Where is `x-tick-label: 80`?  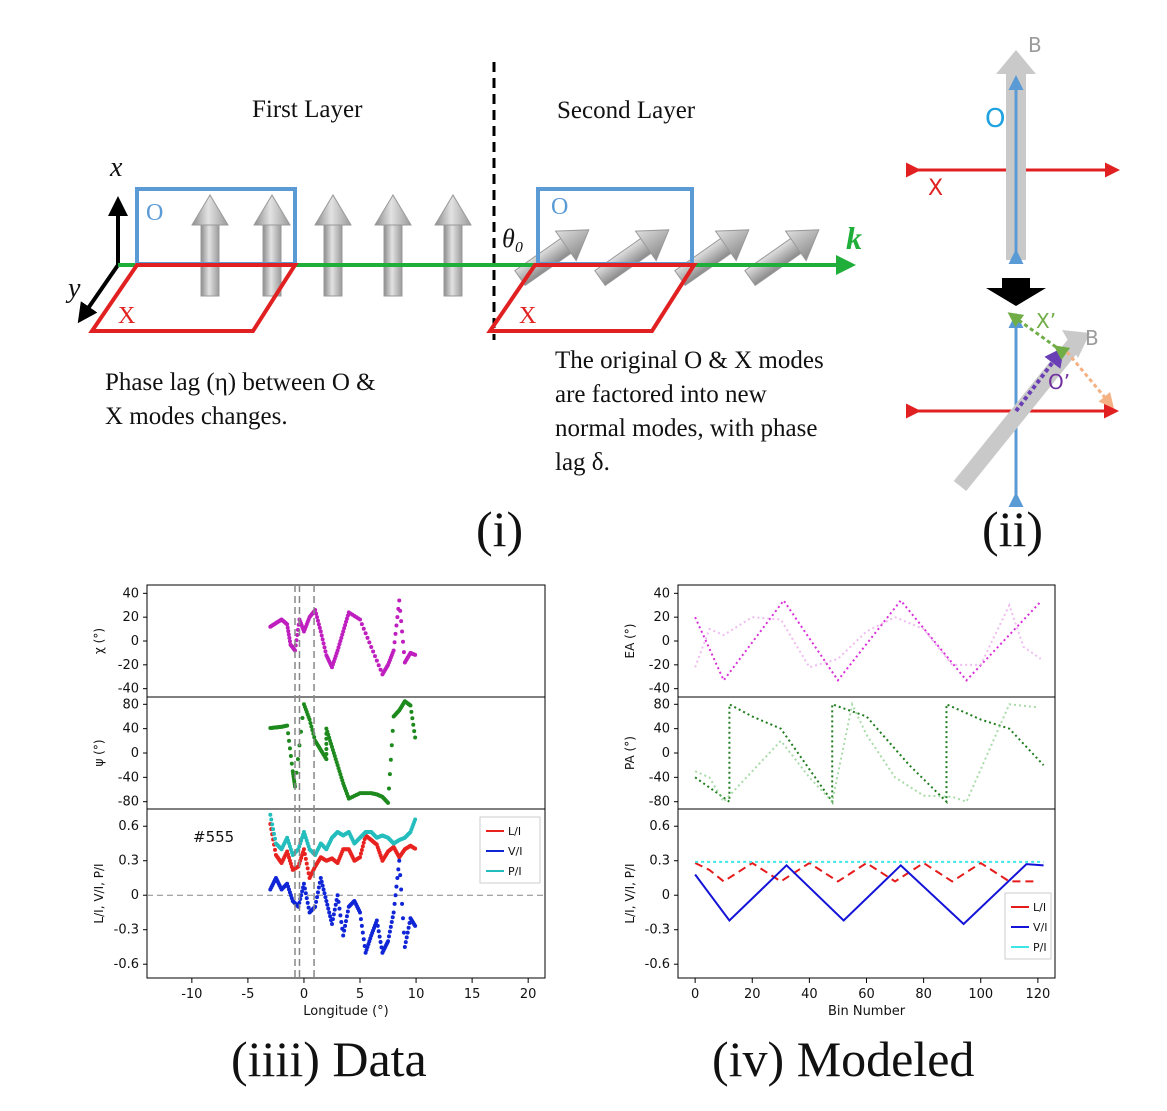 x-tick-label: 80 is located at coordinates (923, 994).